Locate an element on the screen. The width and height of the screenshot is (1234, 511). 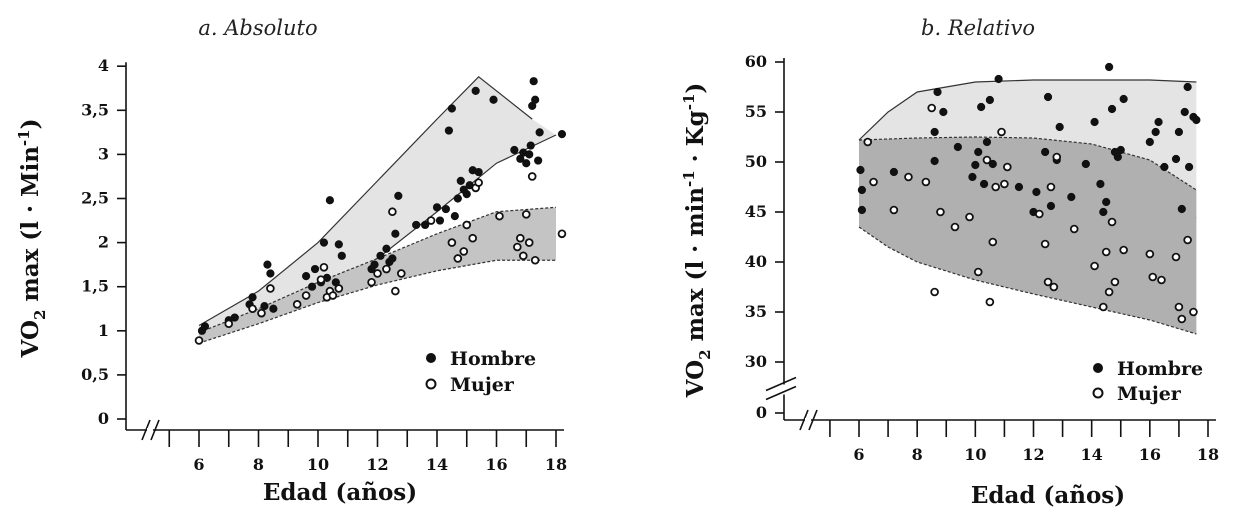
band-hombre is located at coordinates (377, 206).